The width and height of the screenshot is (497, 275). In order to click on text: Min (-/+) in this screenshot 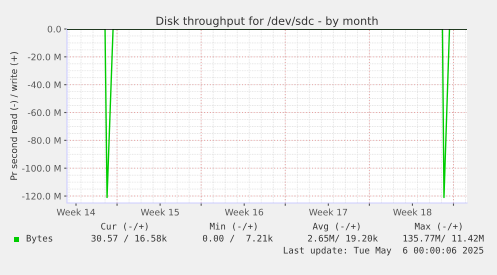, I will do `click(233, 226)`.